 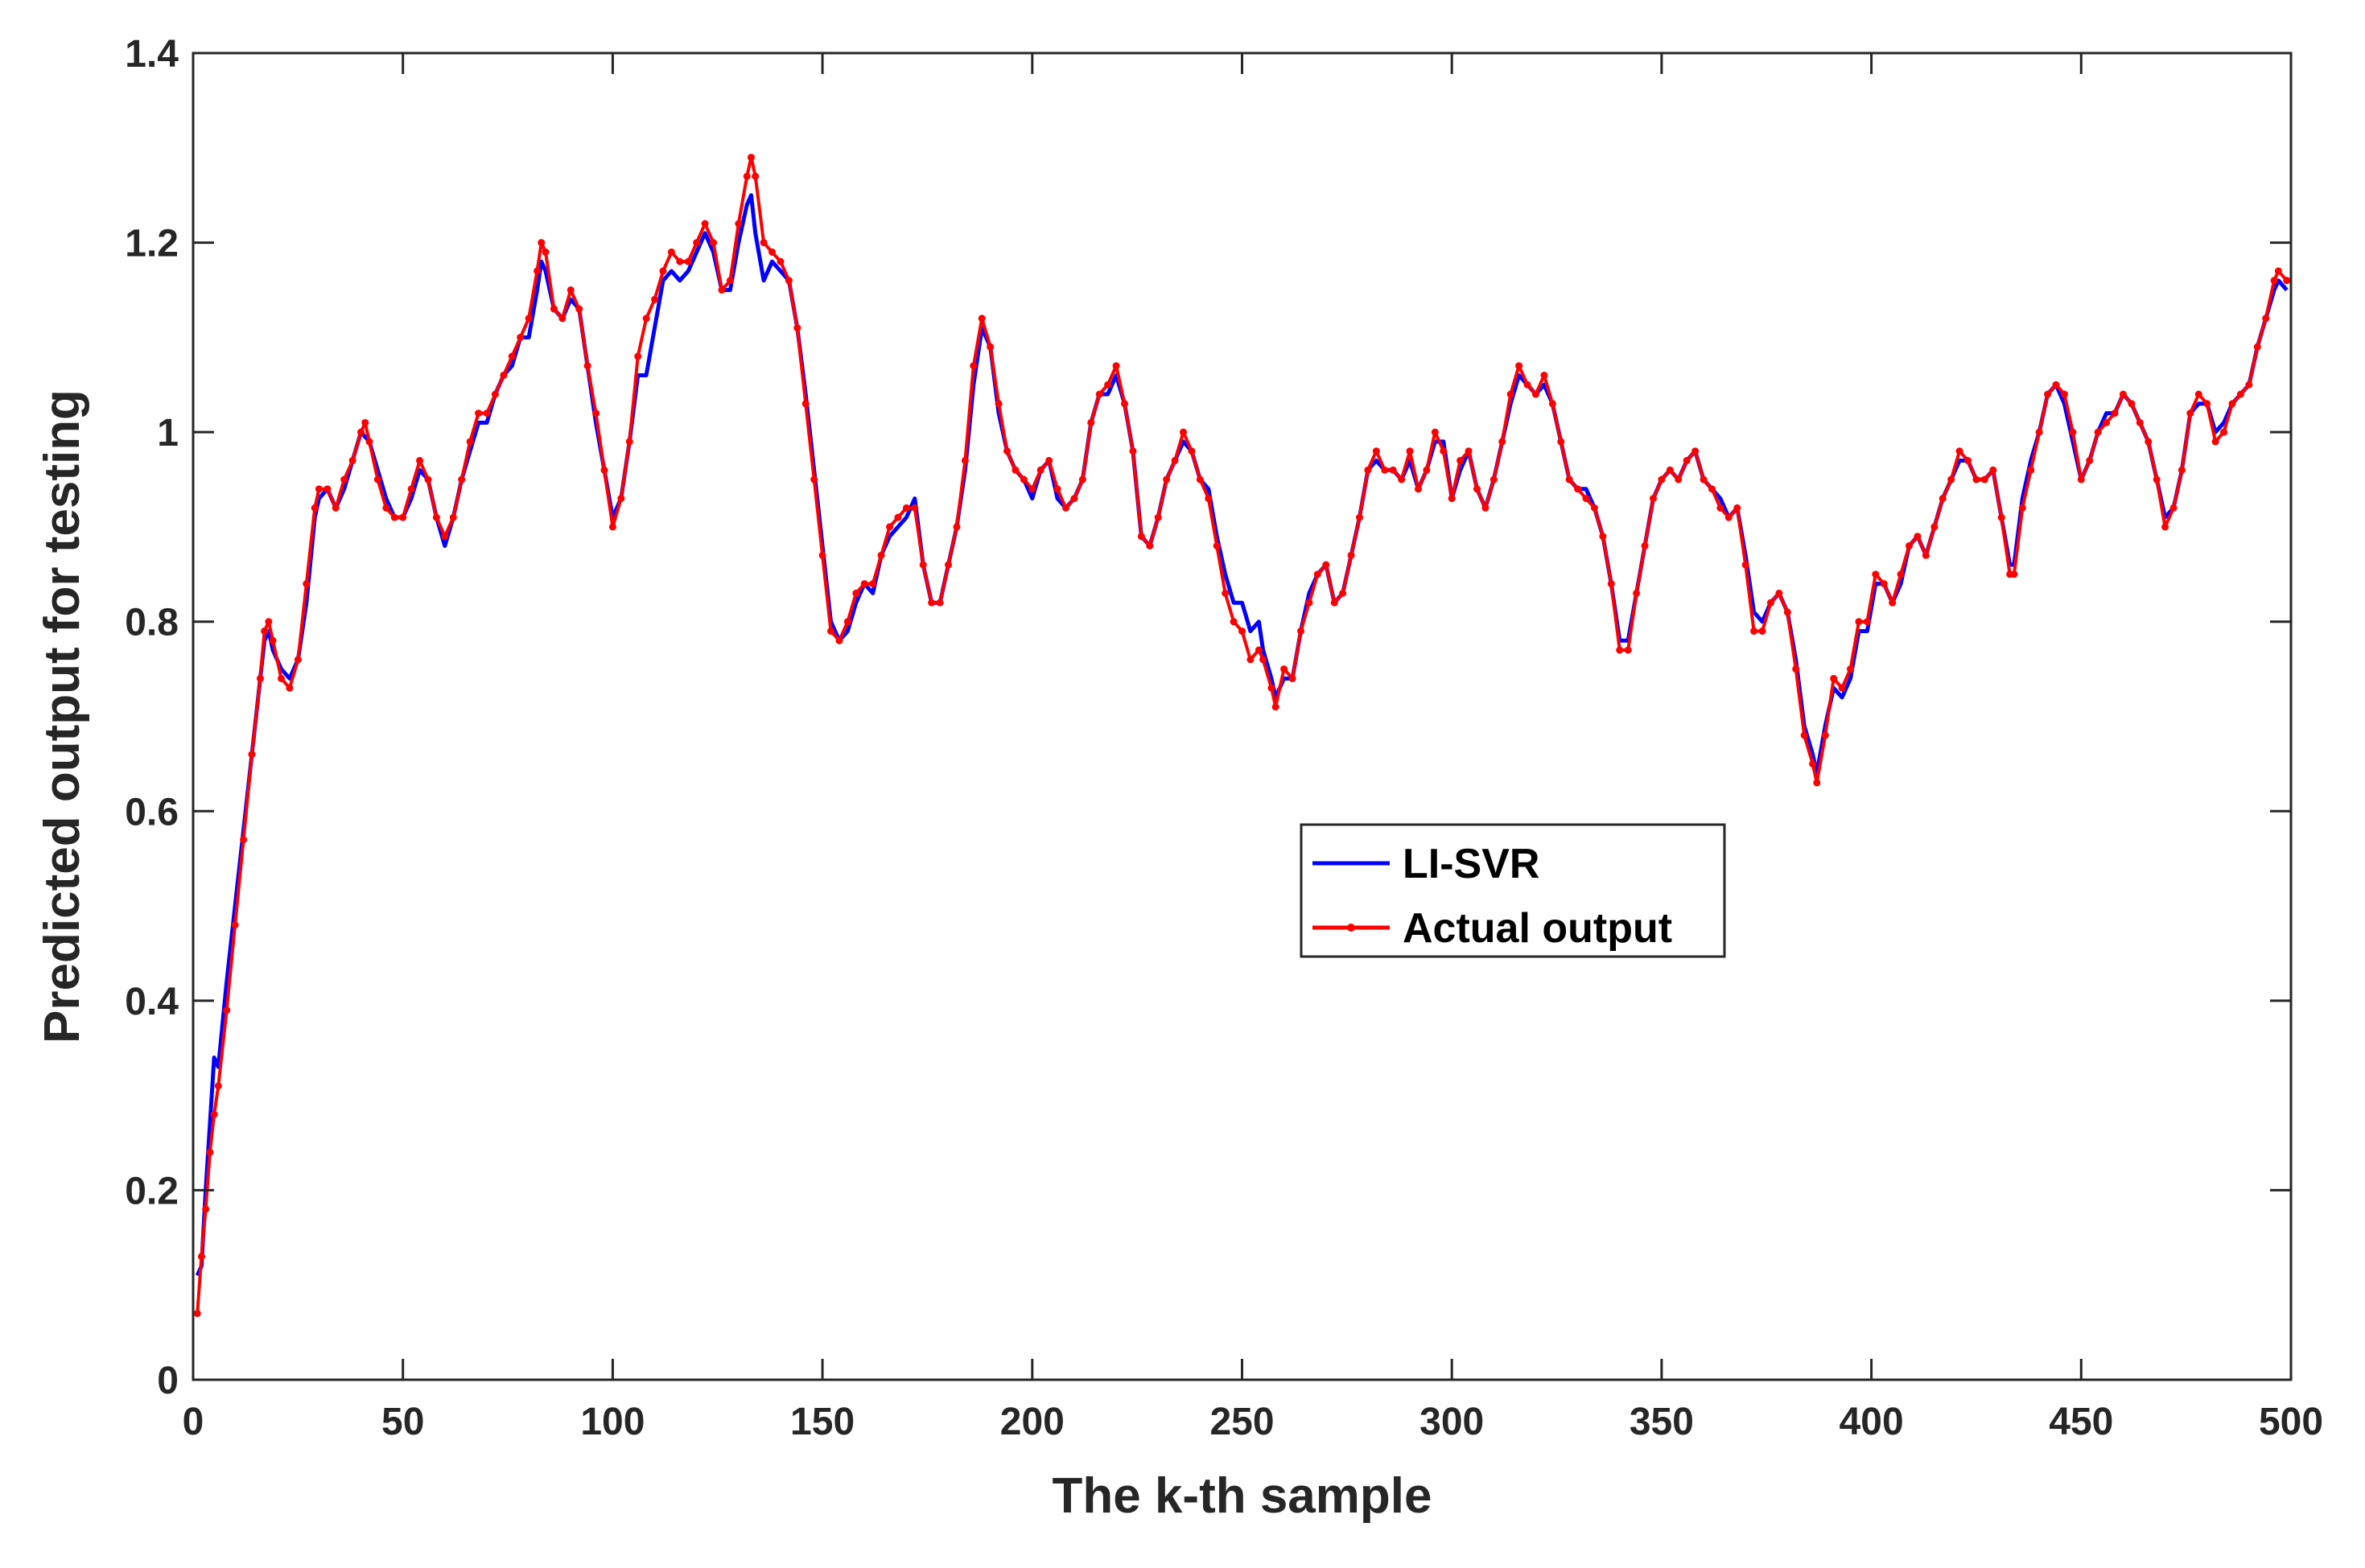 I want to click on legend: LI-SVR Actual output, so click(x=1513, y=890).